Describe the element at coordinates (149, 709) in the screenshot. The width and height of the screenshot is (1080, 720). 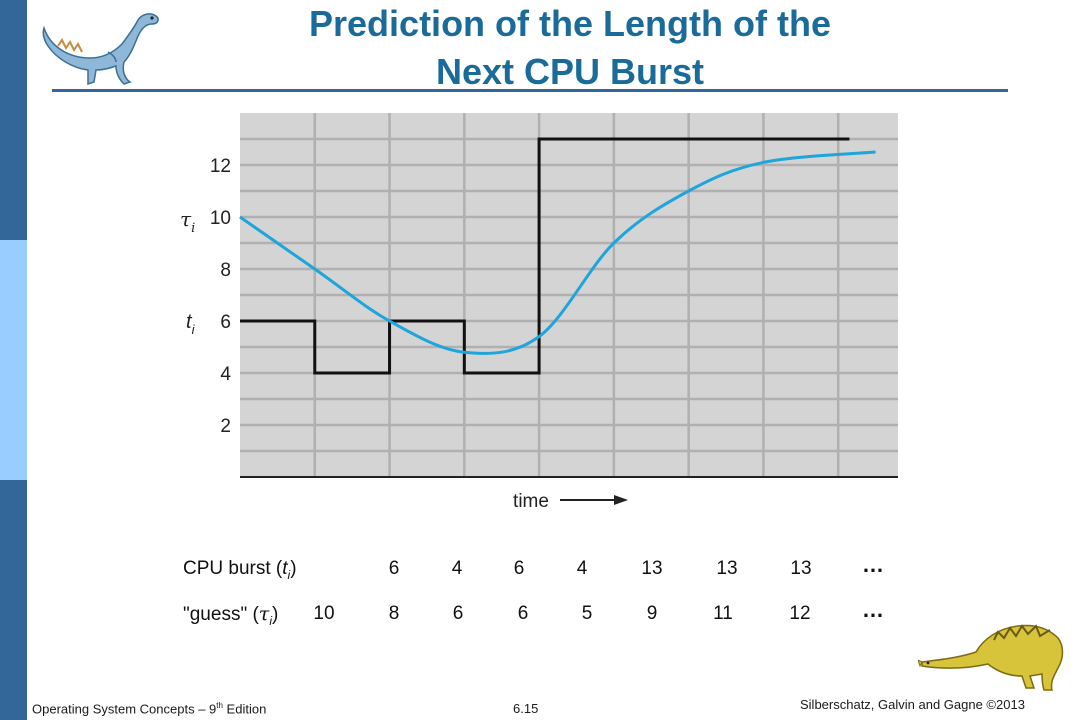
I see `footer-book-title: Operating System Concepts – 9th Edition` at that location.